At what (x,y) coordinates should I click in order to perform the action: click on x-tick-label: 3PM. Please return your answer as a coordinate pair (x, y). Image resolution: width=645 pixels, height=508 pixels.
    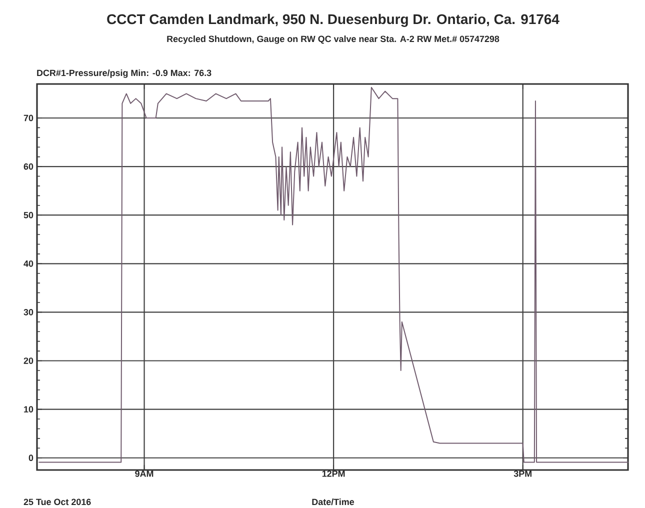
    Looking at the image, I should click on (523, 473).